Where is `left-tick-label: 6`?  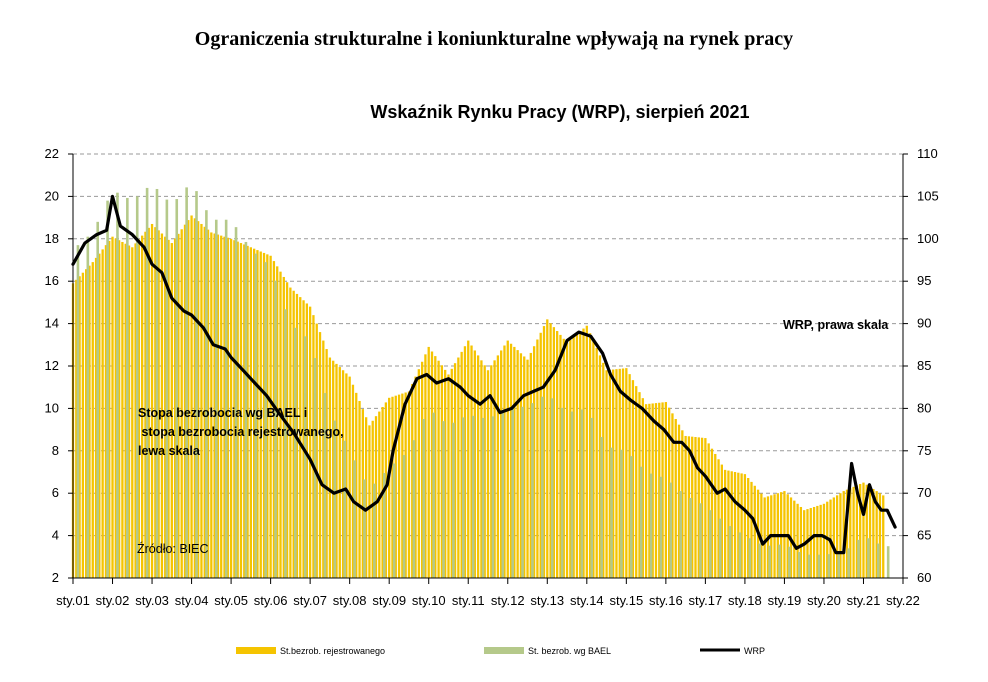
left-tick-label: 6 is located at coordinates (55, 492).